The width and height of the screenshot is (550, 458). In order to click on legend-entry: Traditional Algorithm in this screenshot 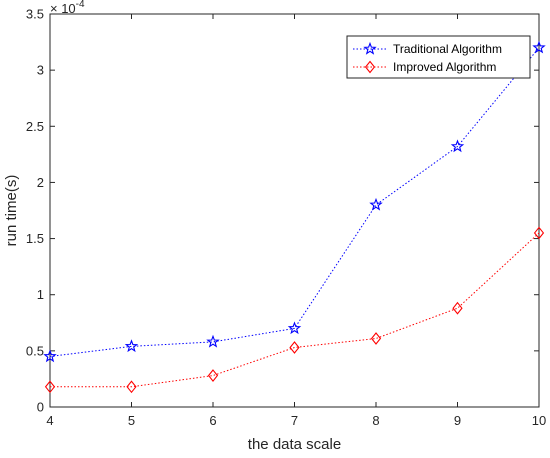, I will do `click(427, 48)`.